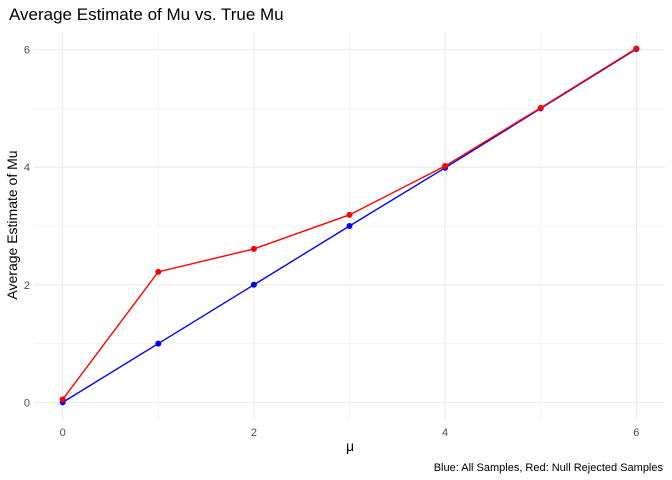 This screenshot has width=672, height=480. Describe the element at coordinates (12, 224) in the screenshot. I see `y-axis-title: Average Estimate of Mu` at that location.